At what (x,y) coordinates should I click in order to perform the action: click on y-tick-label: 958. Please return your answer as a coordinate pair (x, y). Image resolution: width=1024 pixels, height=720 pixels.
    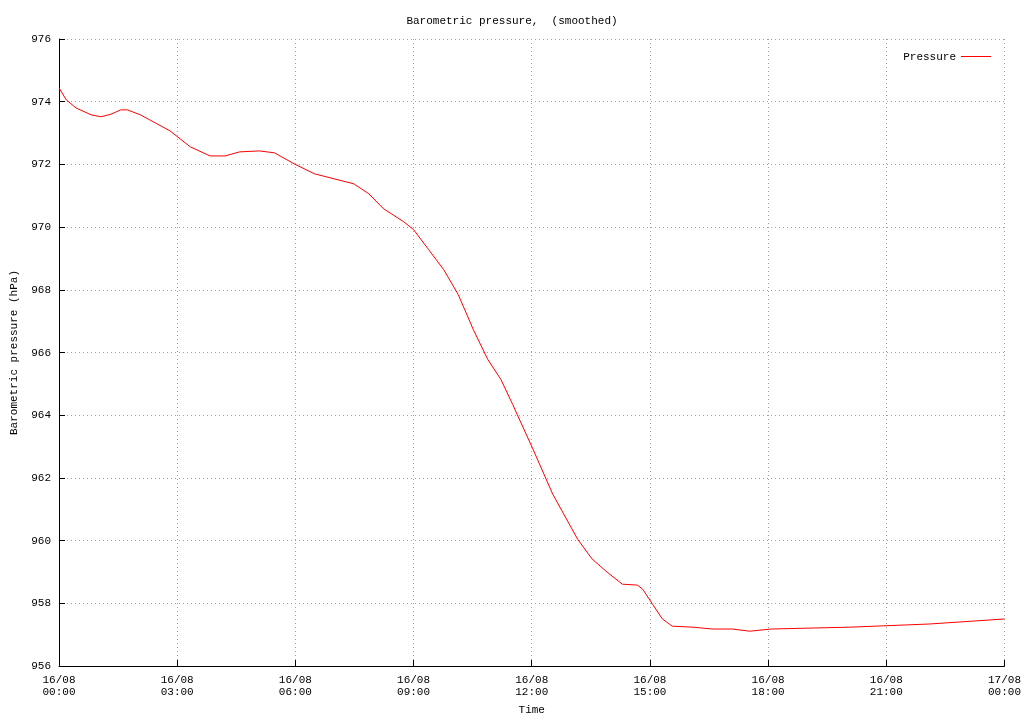
    Looking at the image, I should click on (41, 603).